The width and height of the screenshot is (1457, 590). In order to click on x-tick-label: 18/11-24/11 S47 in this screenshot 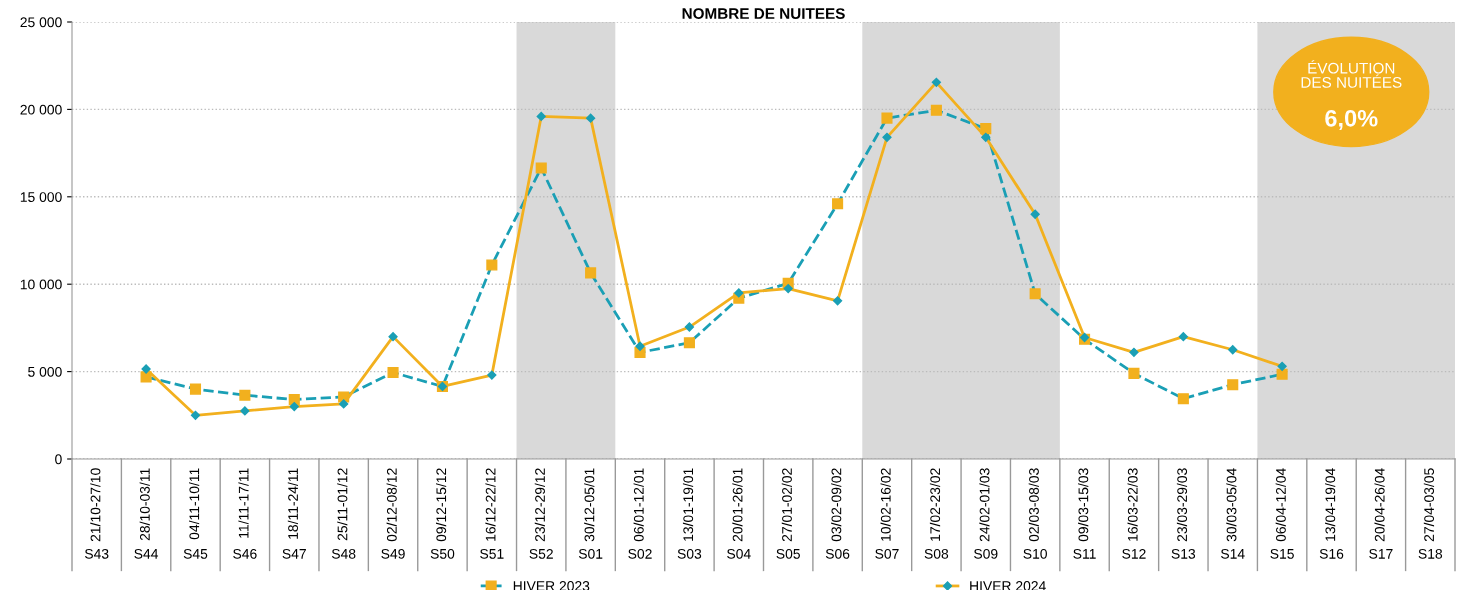, I will do `click(294, 513)`.